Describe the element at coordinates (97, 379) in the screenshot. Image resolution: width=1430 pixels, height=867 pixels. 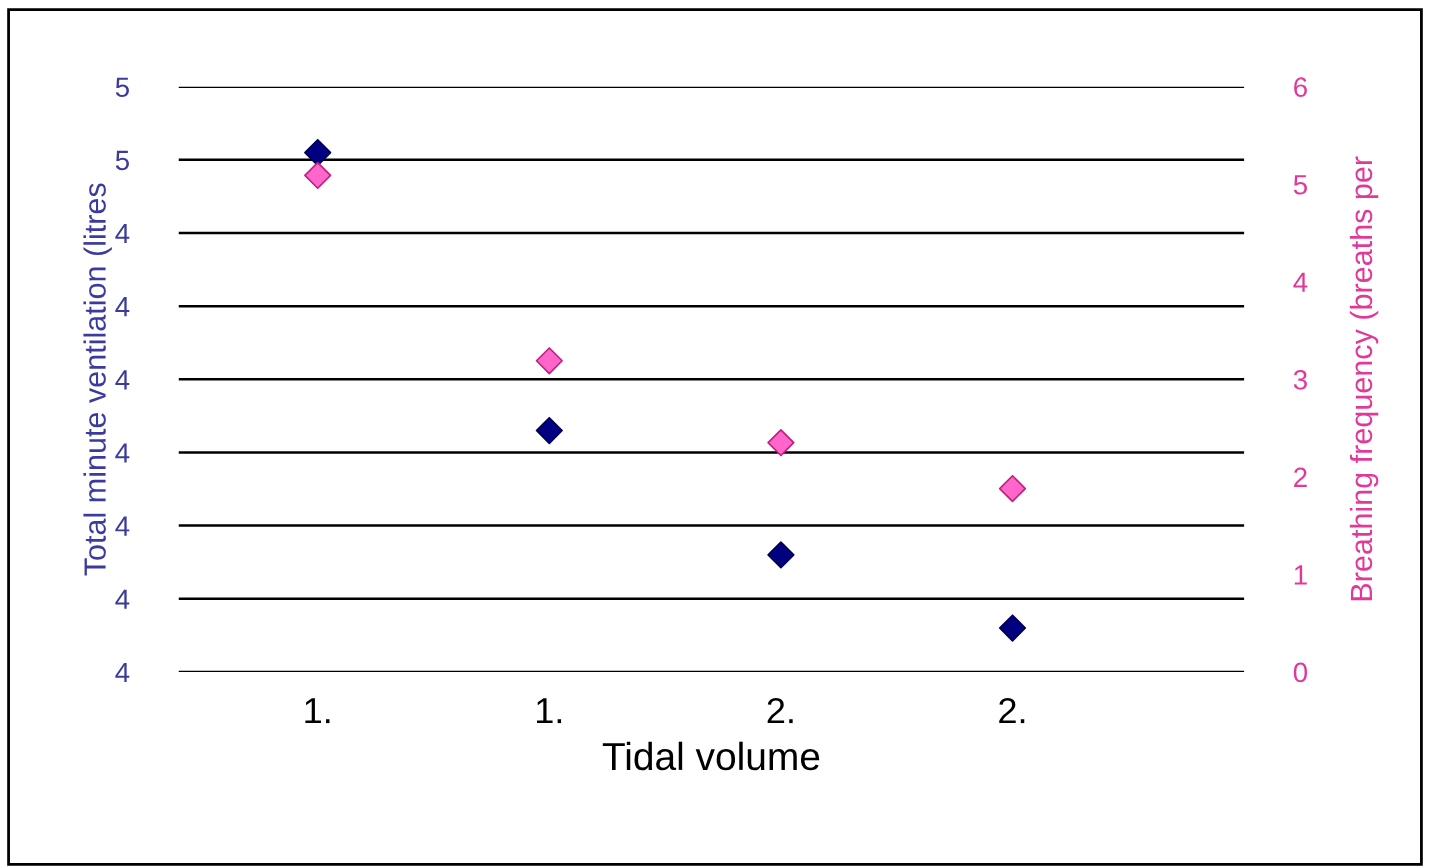
I see `y-axis-title: Total minute ventilation (litres` at that location.